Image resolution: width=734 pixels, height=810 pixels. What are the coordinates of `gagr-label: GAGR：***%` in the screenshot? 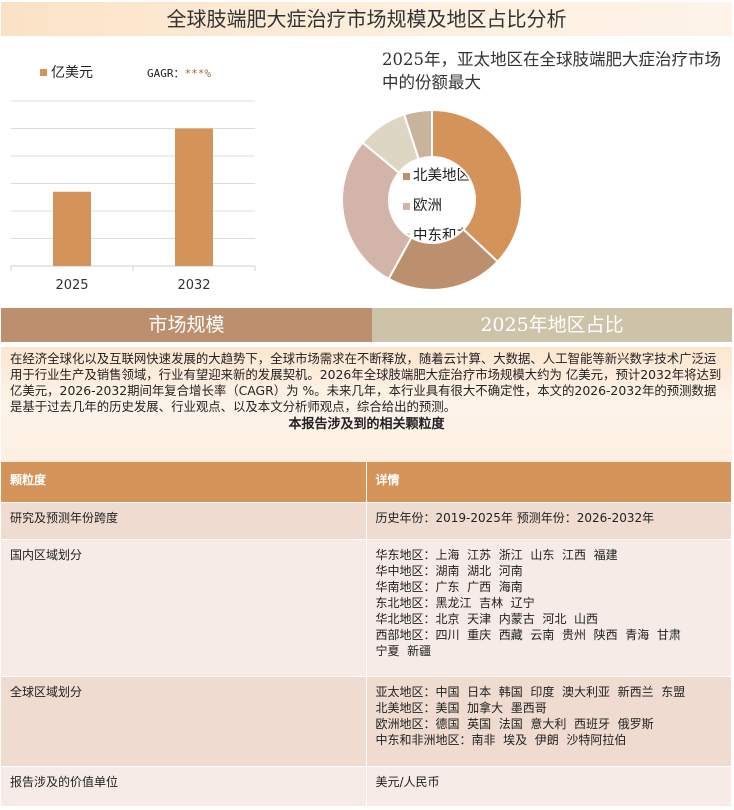 It's located at (179, 73).